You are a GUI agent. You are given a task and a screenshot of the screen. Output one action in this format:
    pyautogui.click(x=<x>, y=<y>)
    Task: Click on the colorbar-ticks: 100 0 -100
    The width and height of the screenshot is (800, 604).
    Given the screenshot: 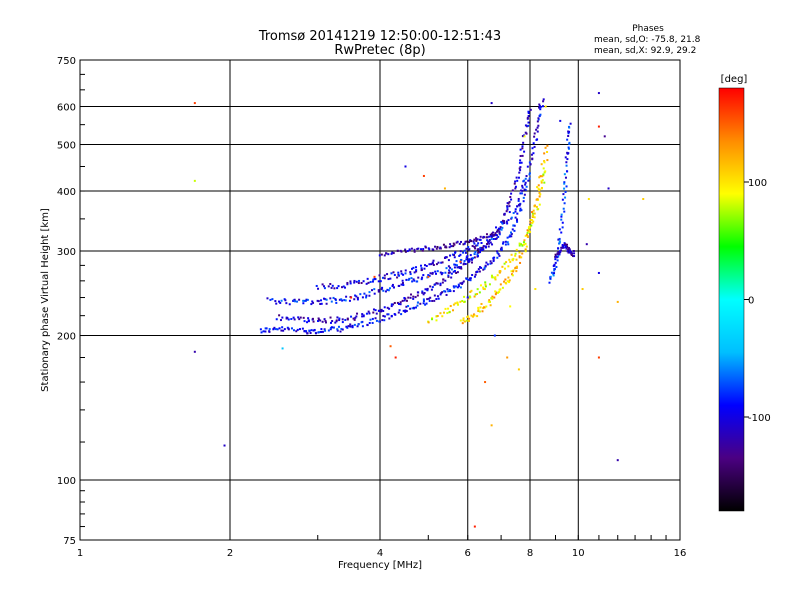 What is the action you would take?
    pyautogui.click(x=757, y=301)
    